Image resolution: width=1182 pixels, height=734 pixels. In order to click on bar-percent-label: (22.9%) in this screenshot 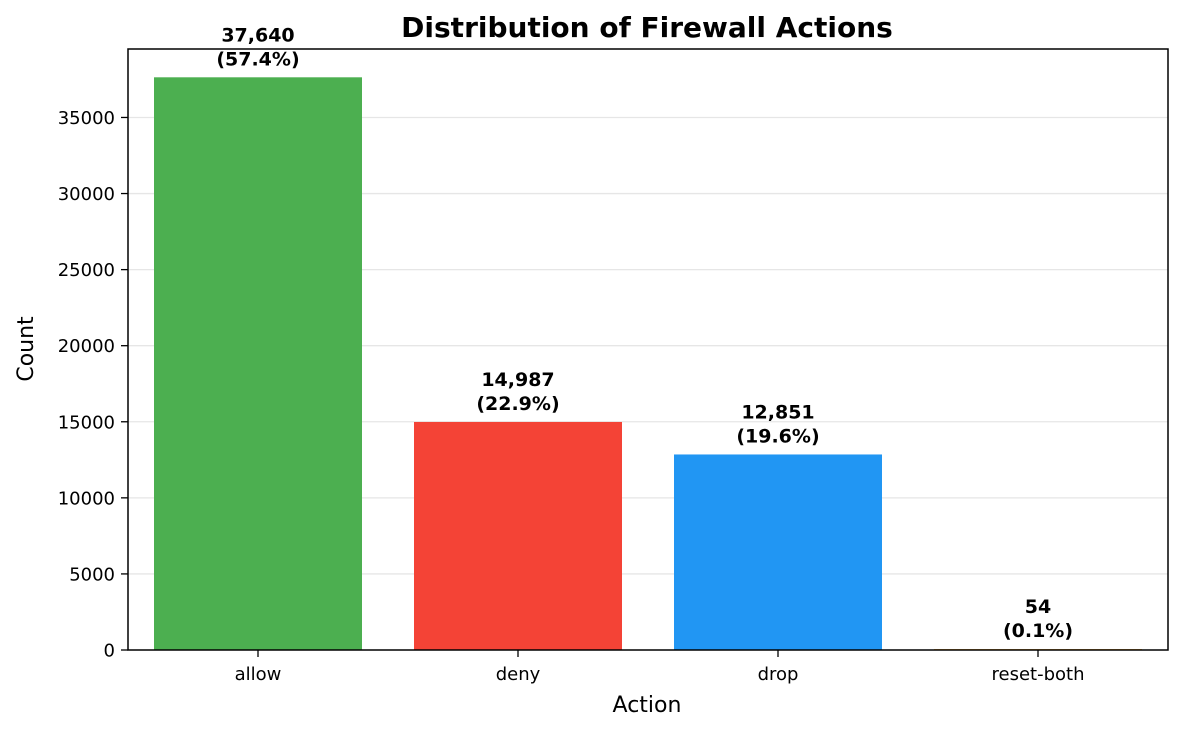, I will do `click(517, 404)`.